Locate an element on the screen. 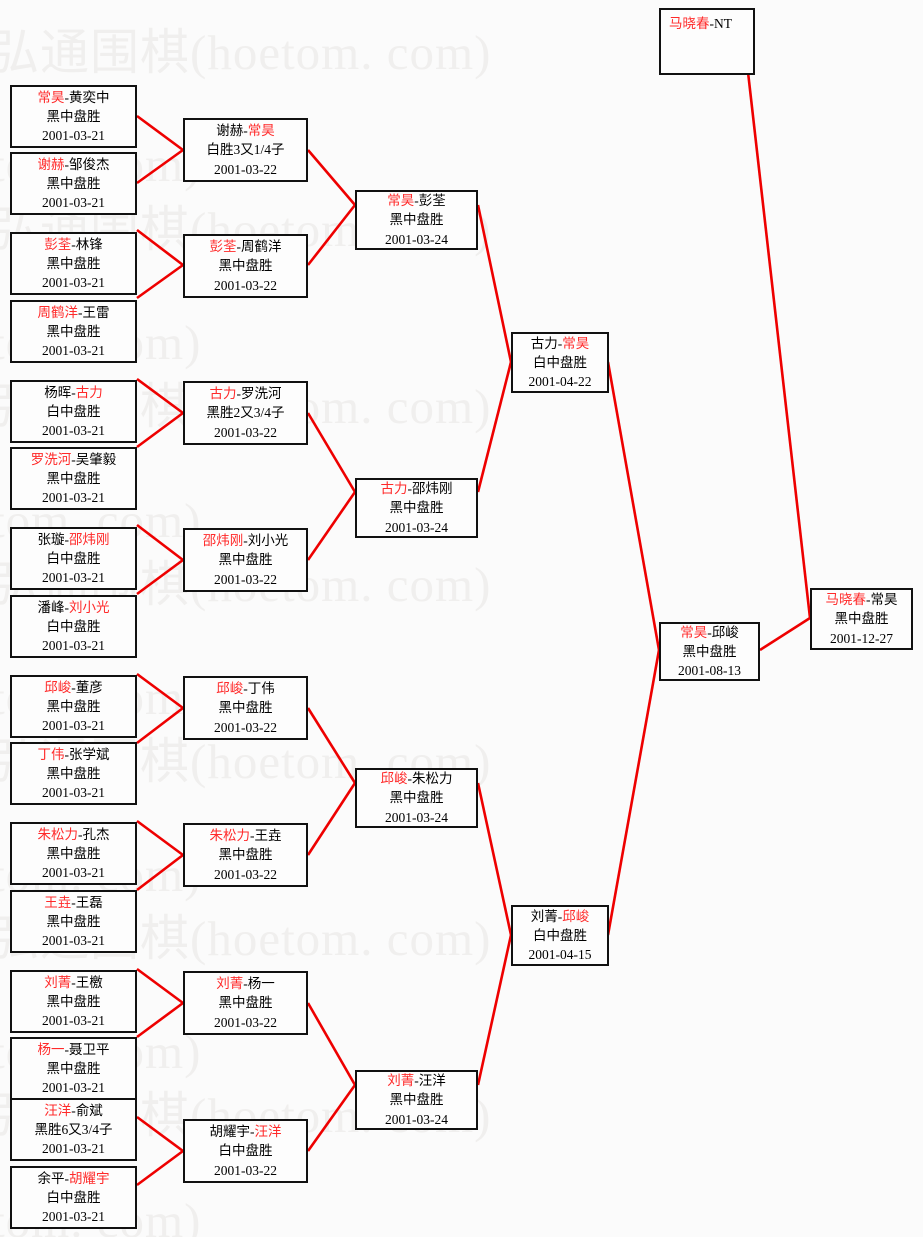 The width and height of the screenshot is (923, 1237). winner-name: 丁伟 is located at coordinates (51, 754).